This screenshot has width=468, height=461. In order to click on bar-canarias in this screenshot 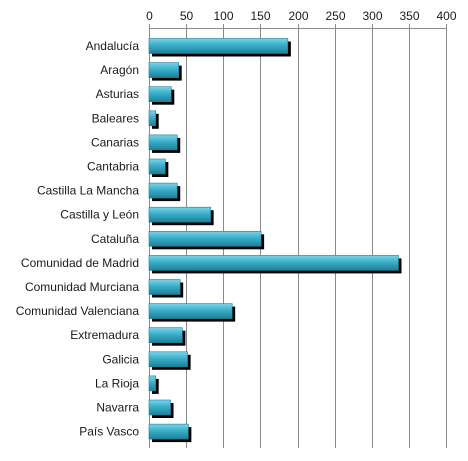, I will do `click(163, 142)`.